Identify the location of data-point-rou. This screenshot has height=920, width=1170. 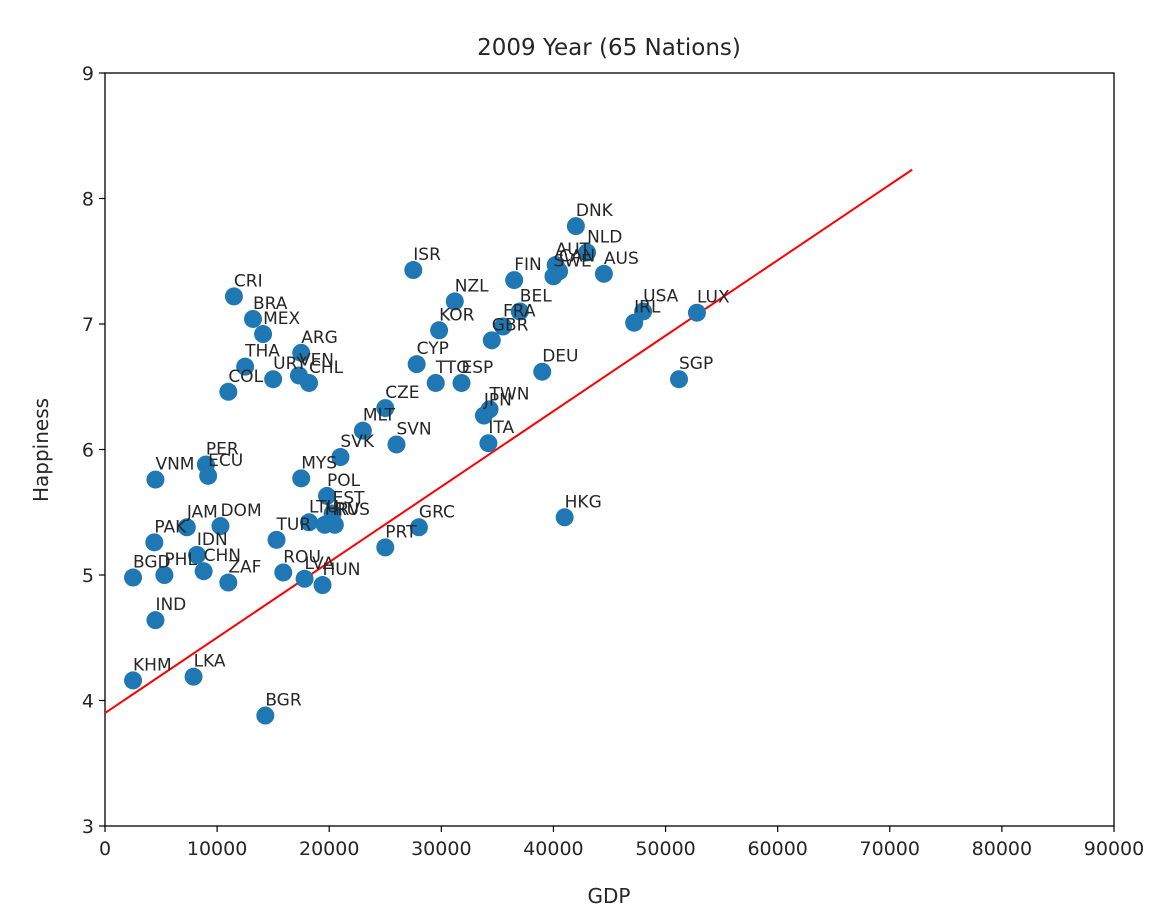
(283, 572).